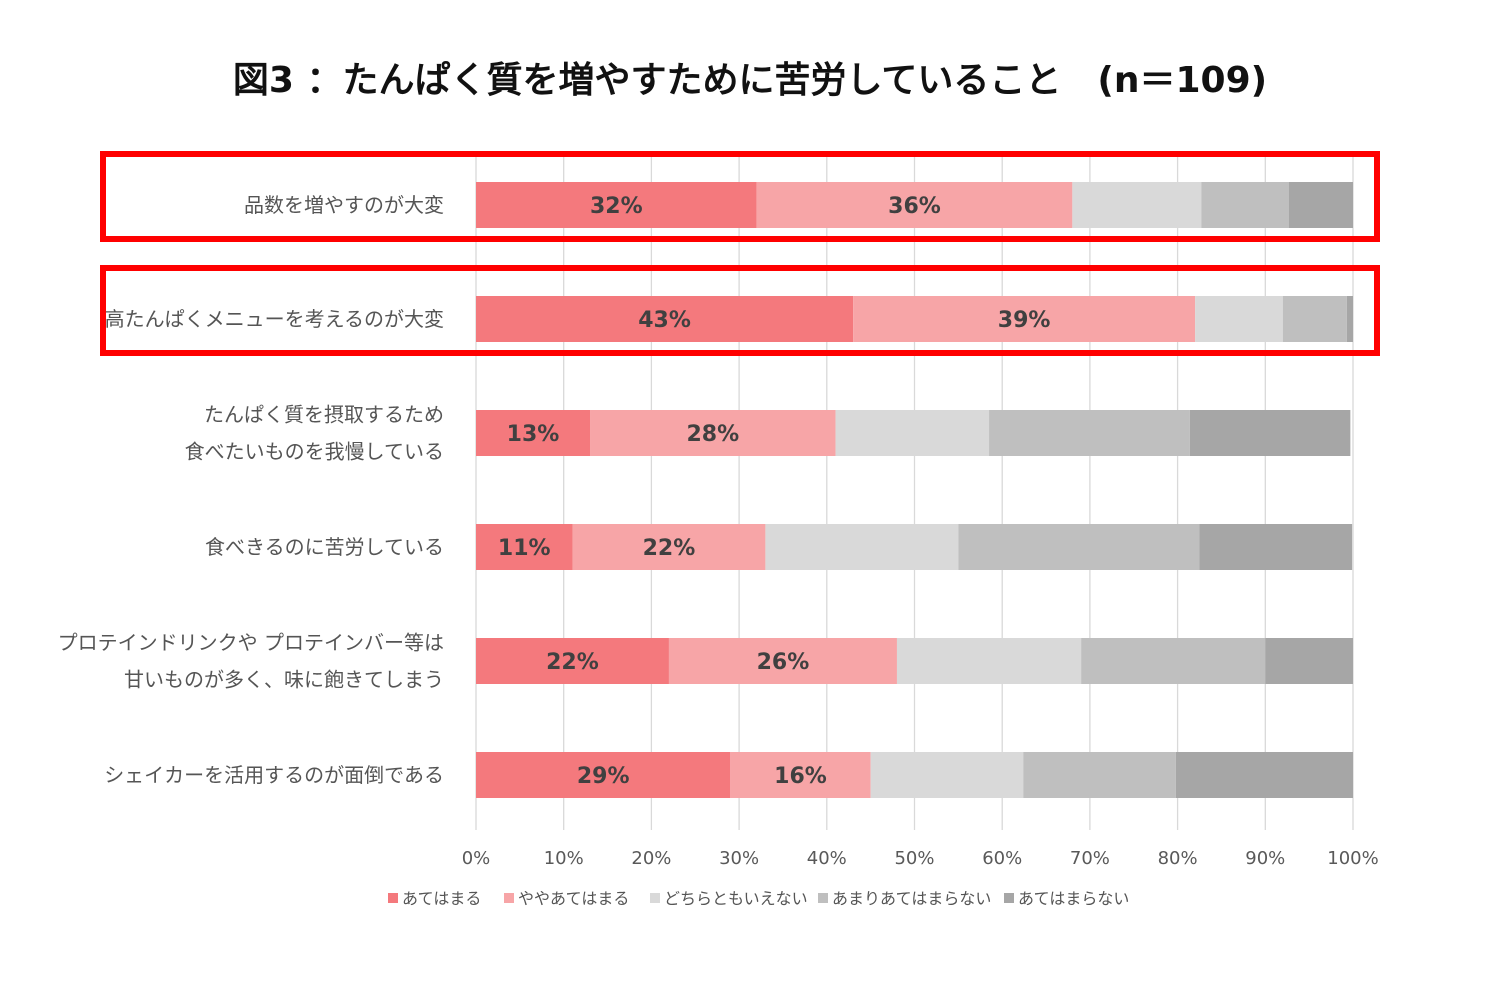 The height and width of the screenshot is (1000, 1500). Describe the element at coordinates (284, 680) in the screenshot. I see `category-label: 甘いものが多く、味に飽きてしまう` at that location.